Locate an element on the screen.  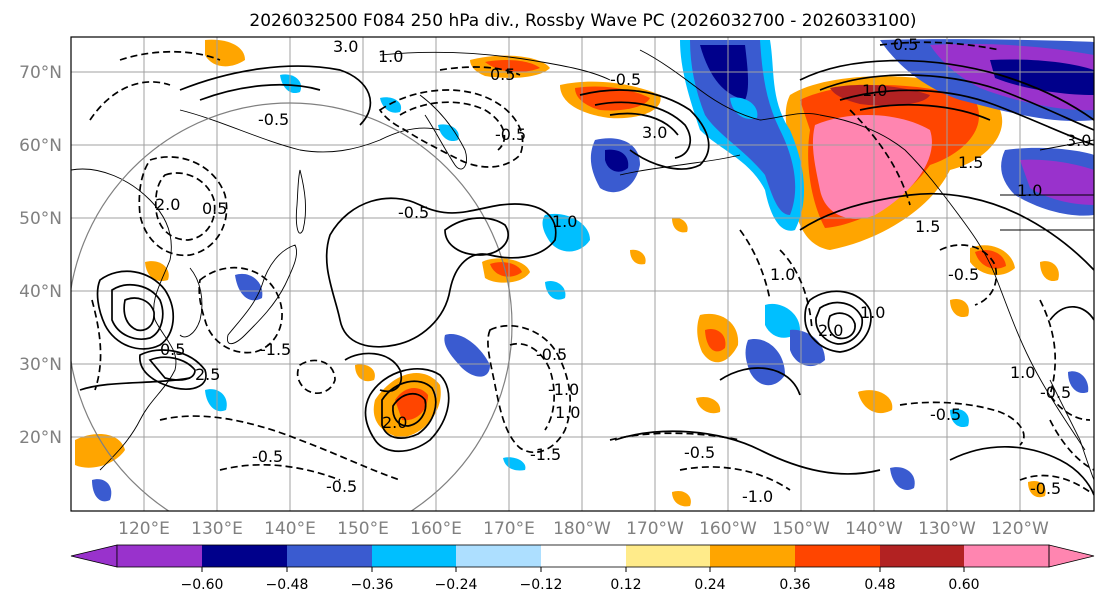
colorbar-label: 0.36 is located at coordinates (794, 585).